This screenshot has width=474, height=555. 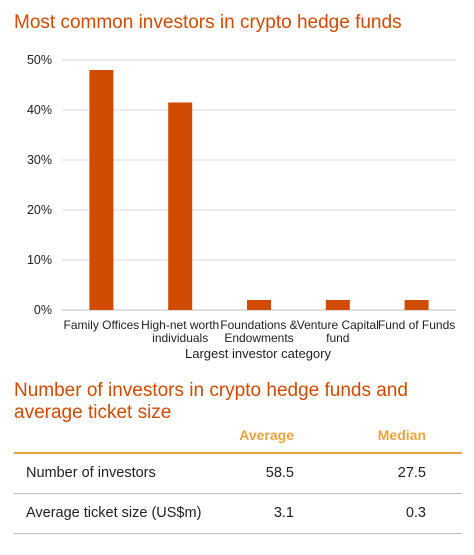 What do you see at coordinates (39, 160) in the screenshot?
I see `y-tick-label: 30%` at bounding box center [39, 160].